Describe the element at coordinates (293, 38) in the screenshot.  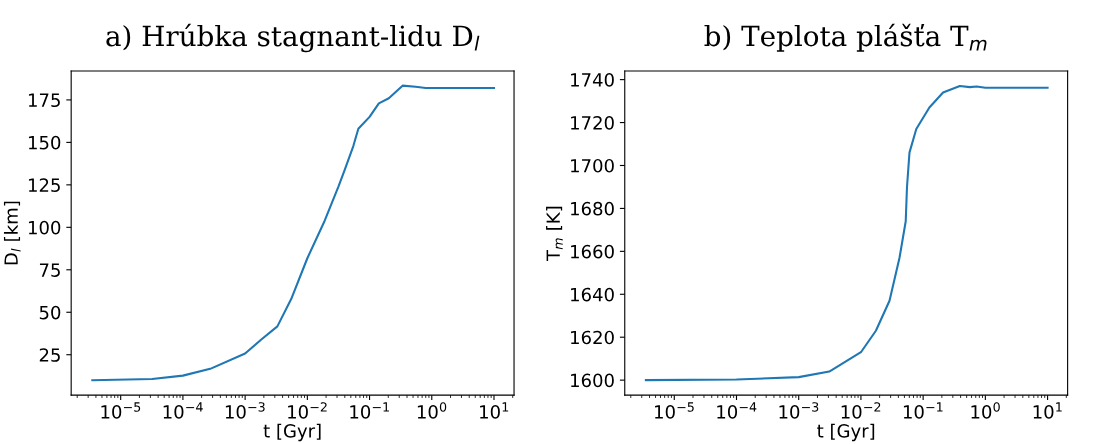
I see `chart-title: a) Hrúbka stagnant-lidu D$_{l}$` at that location.